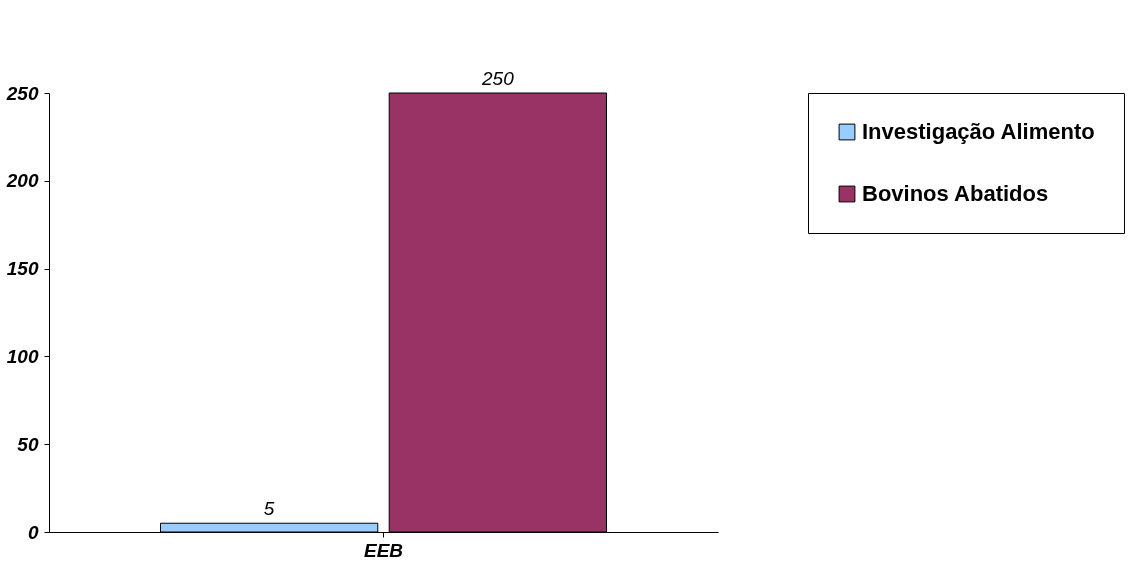 Image resolution: width=1142 pixels, height=577 pixels. I want to click on legend-label: Investigação Alimento, so click(978, 131).